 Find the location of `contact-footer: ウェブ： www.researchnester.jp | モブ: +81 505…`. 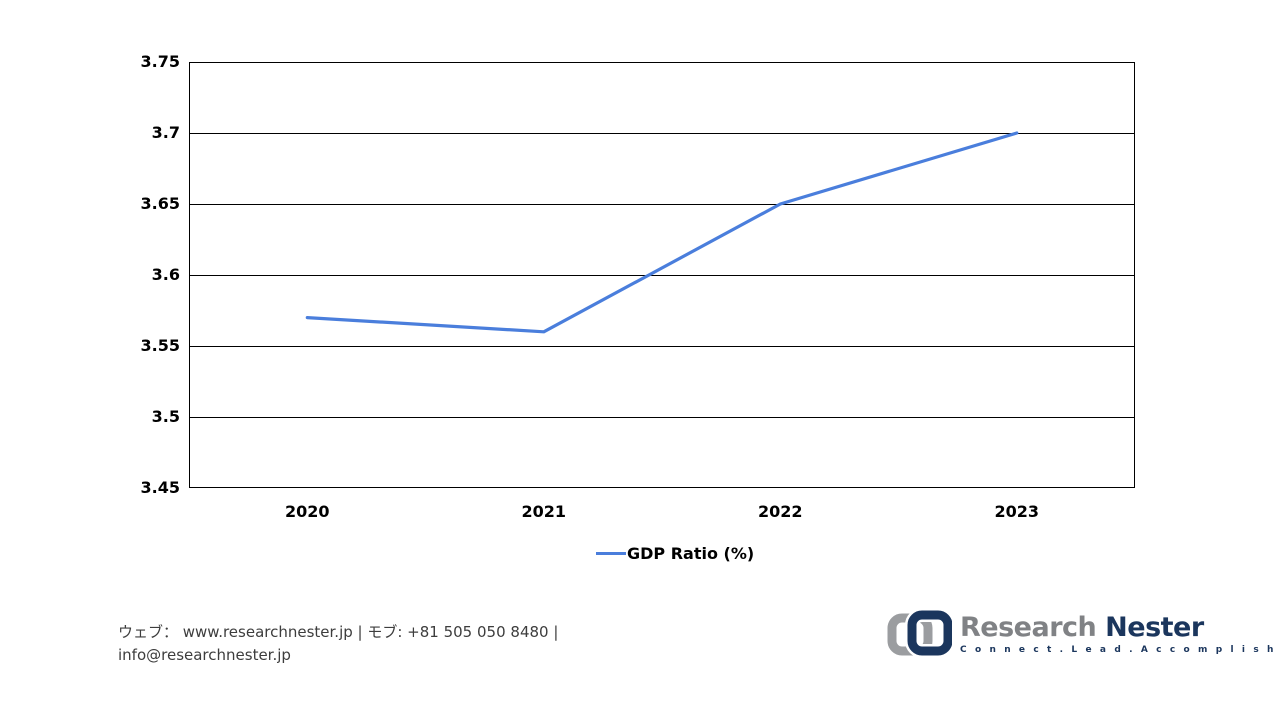

contact-footer: ウェブ： www.researchnester.jp | モブ: +81 505… is located at coordinates (353, 644).